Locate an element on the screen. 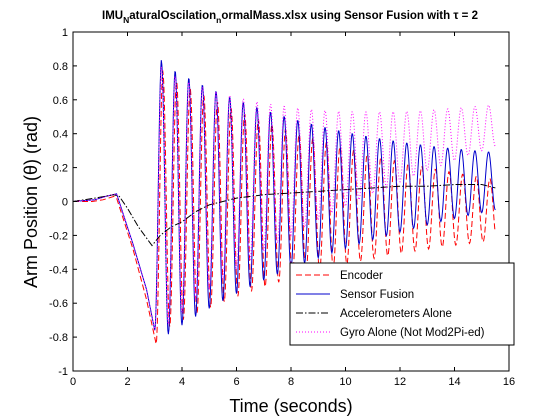 This screenshot has height=420, width=560. y-tick-label: -0.8 is located at coordinates (58, 338).